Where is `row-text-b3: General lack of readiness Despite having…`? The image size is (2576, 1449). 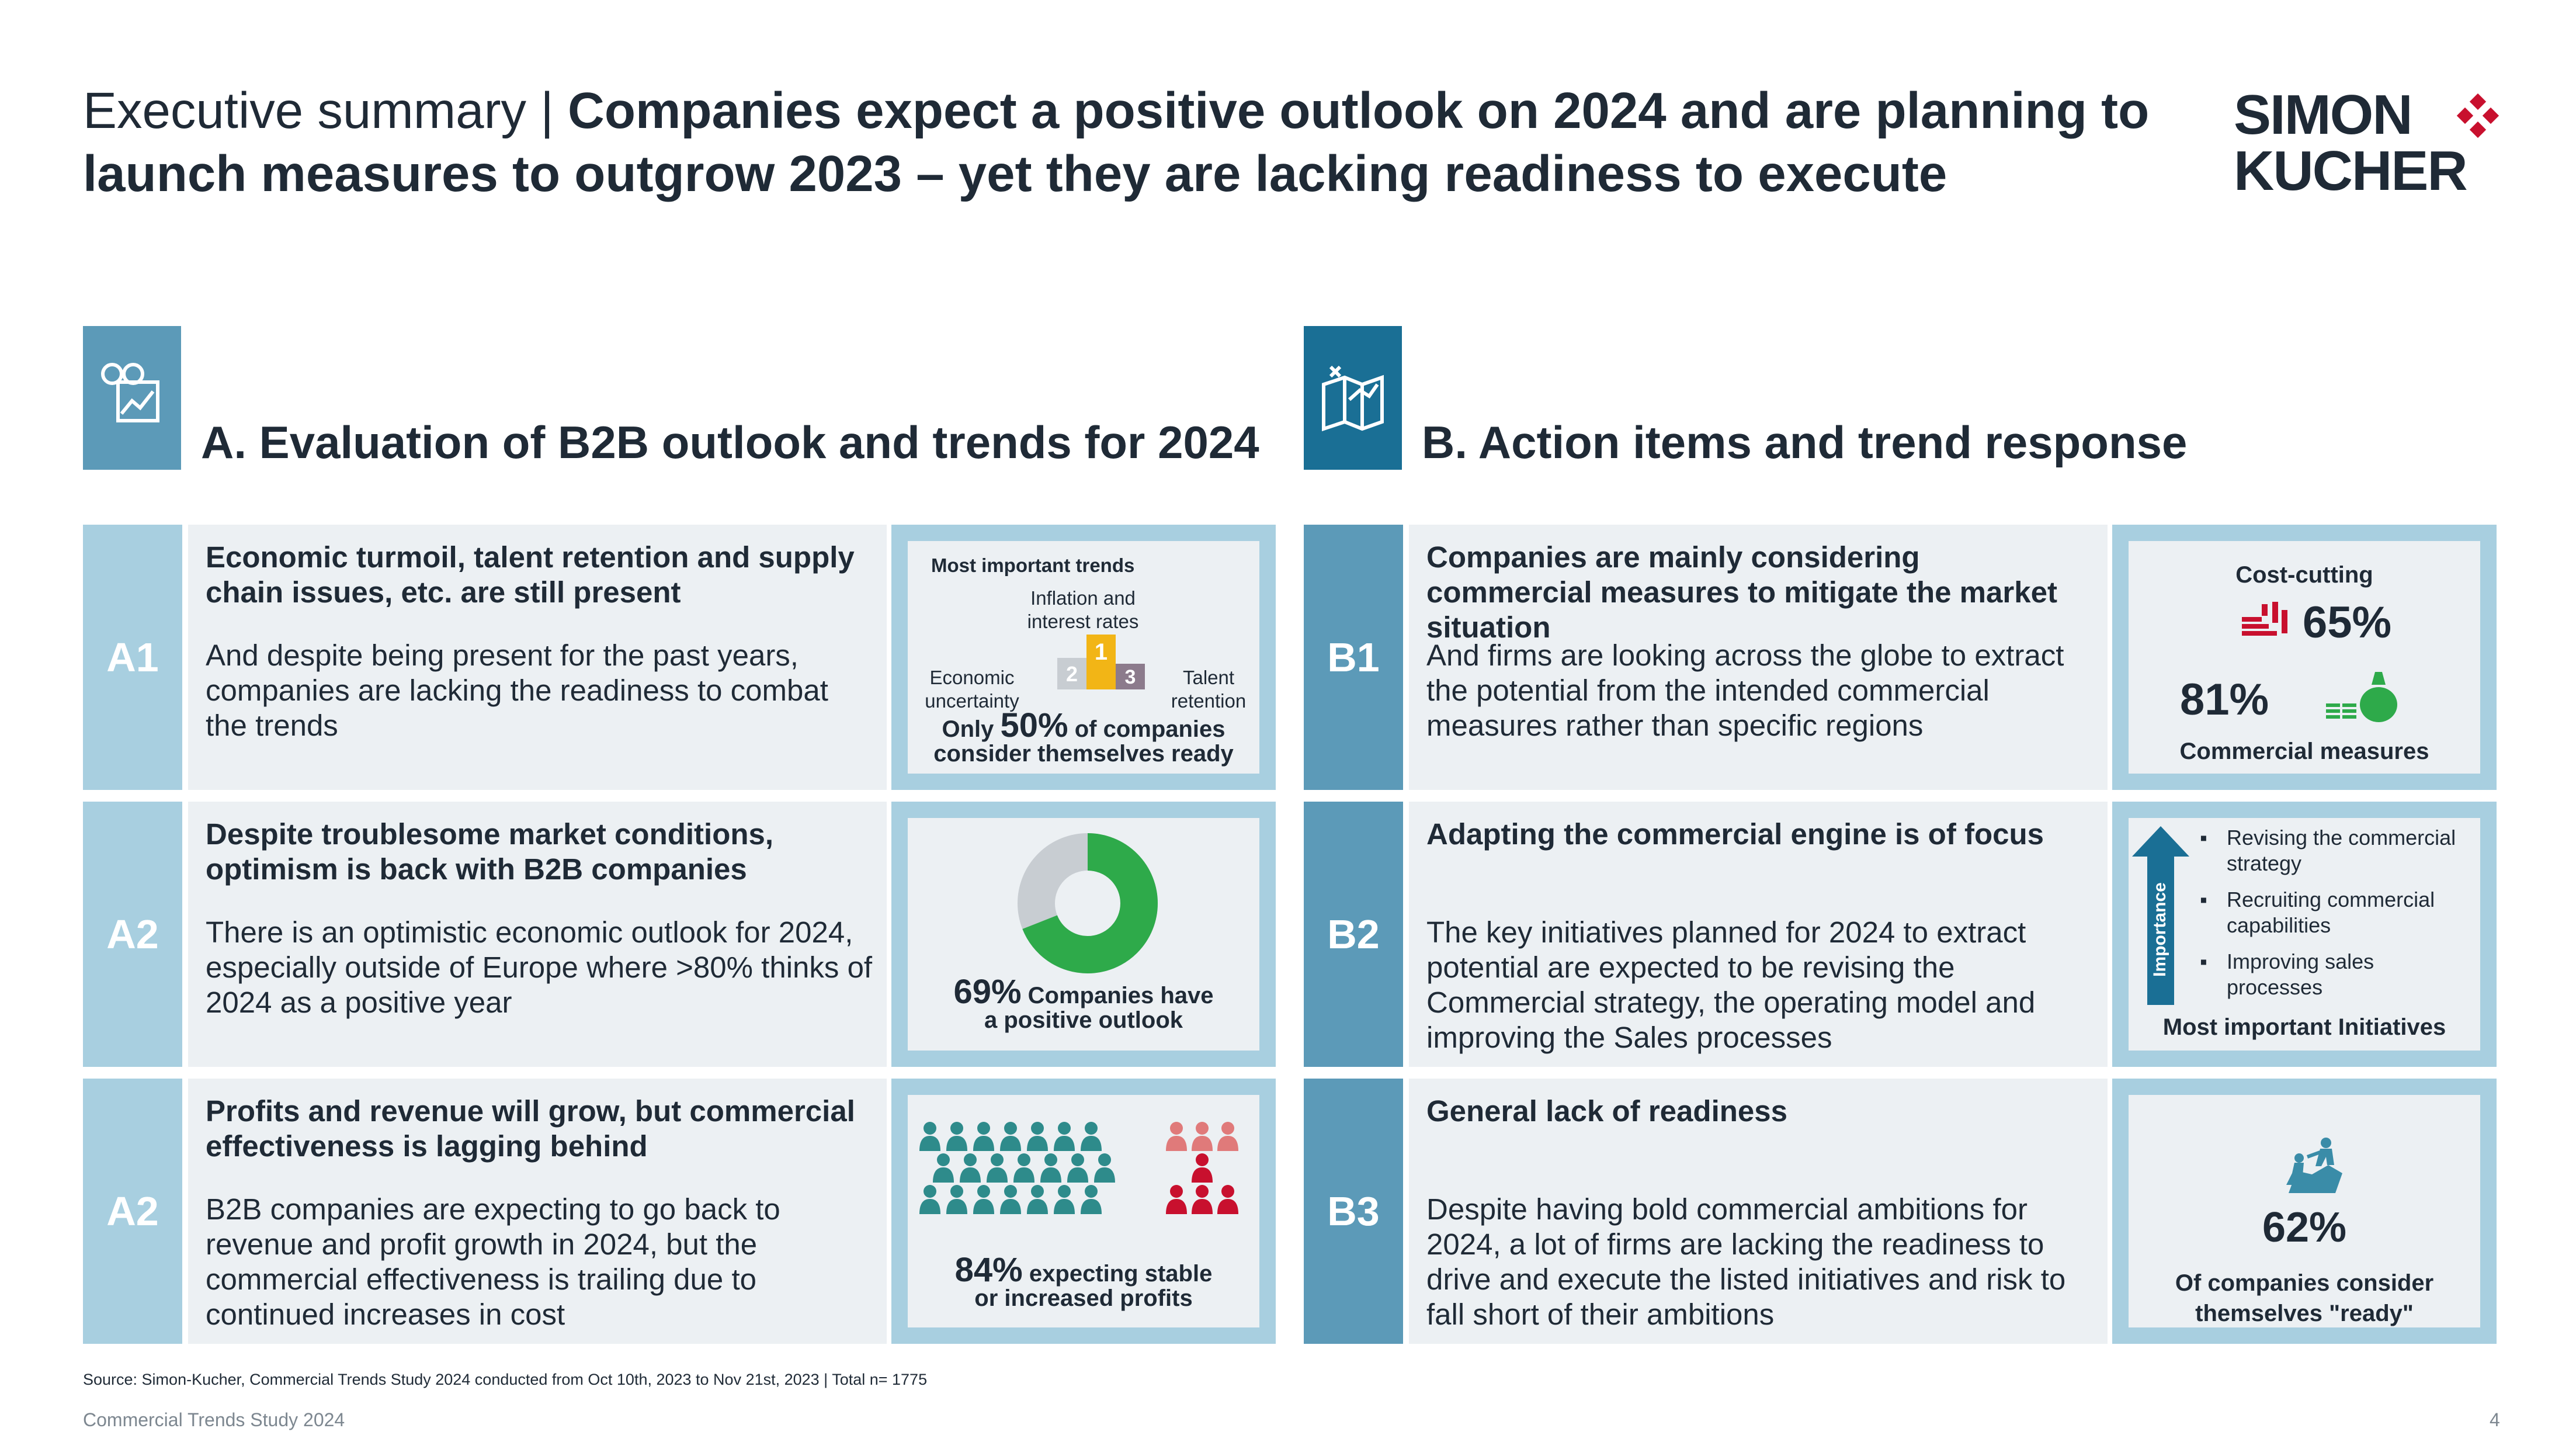
row-text-b3: General lack of readiness Despite having… is located at coordinates (1759, 1211).